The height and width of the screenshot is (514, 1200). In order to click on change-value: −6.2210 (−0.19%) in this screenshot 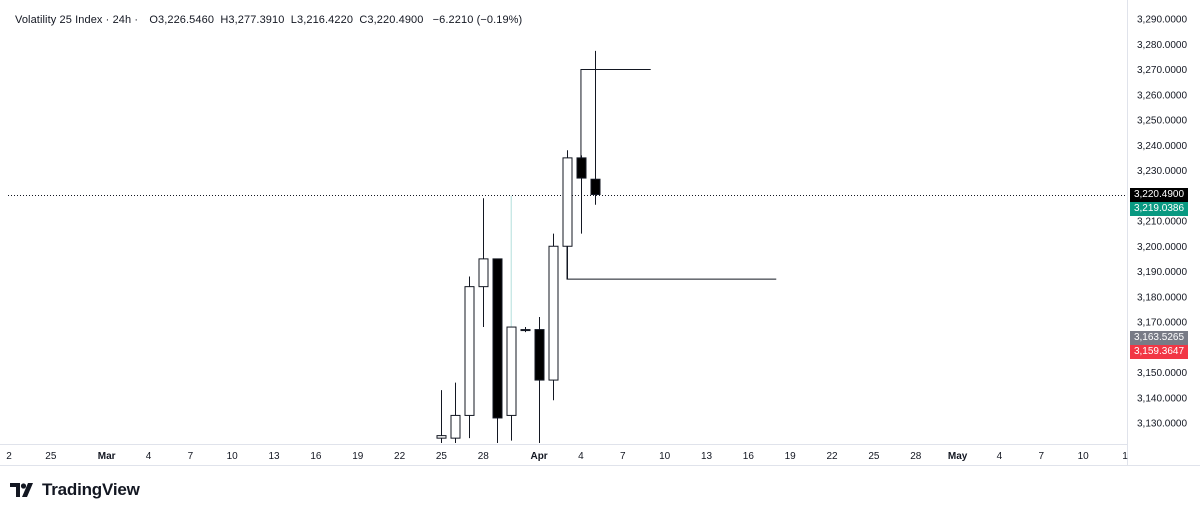, I will do `click(477, 20)`.